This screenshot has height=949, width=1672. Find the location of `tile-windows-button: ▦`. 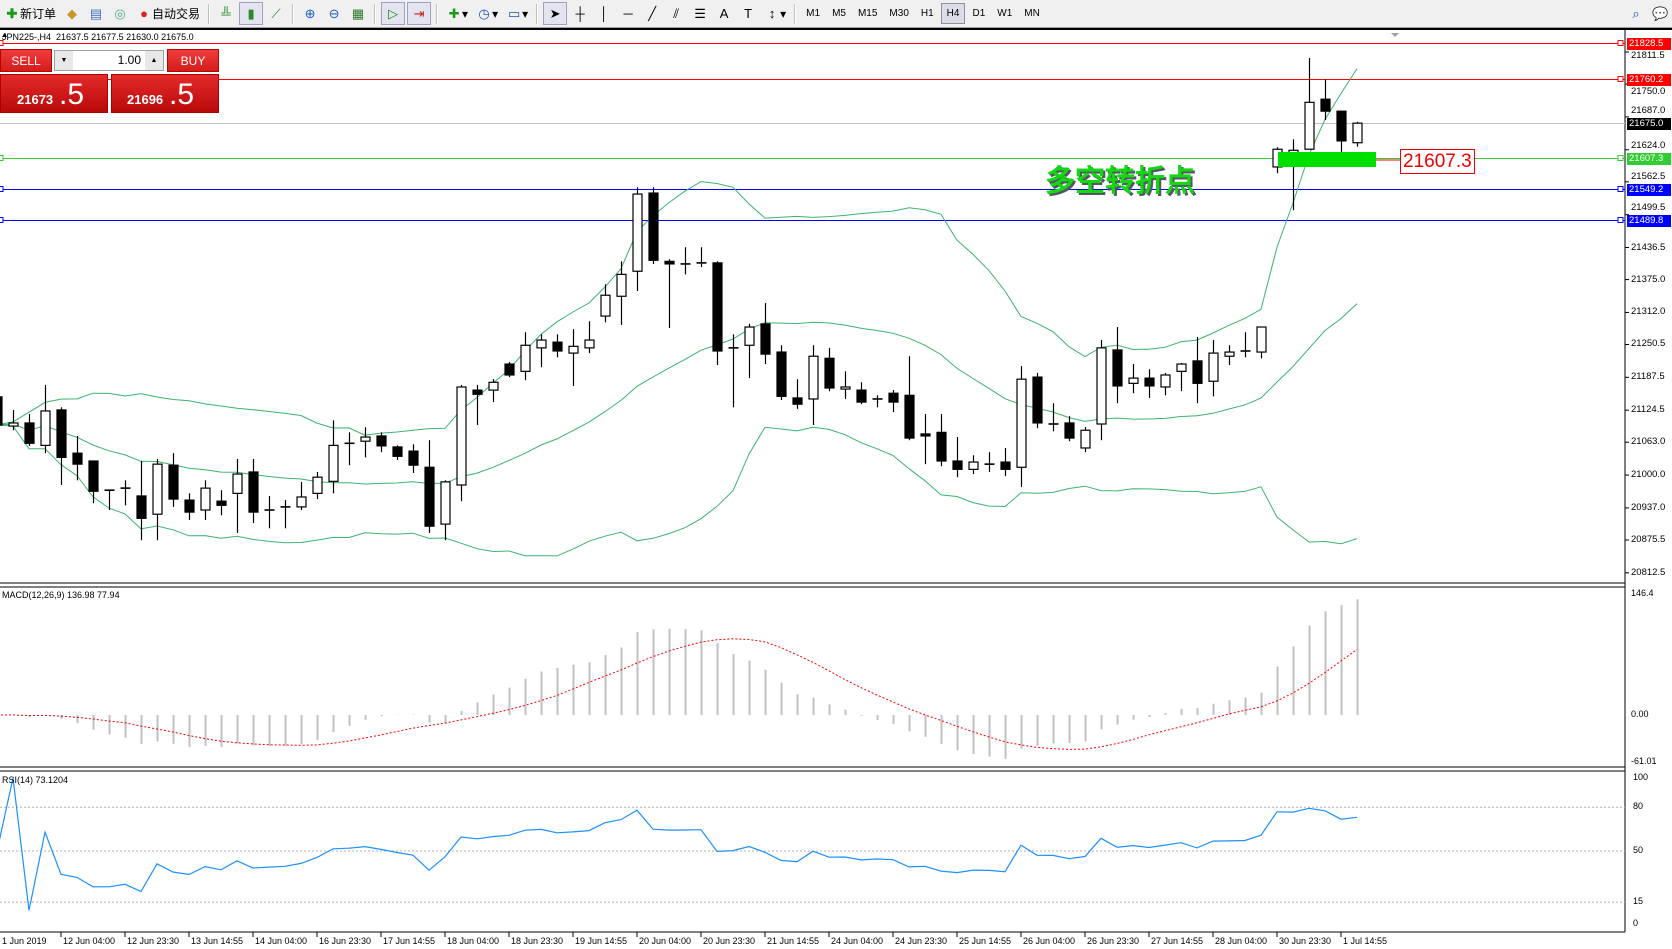

tile-windows-button: ▦ is located at coordinates (358, 13).